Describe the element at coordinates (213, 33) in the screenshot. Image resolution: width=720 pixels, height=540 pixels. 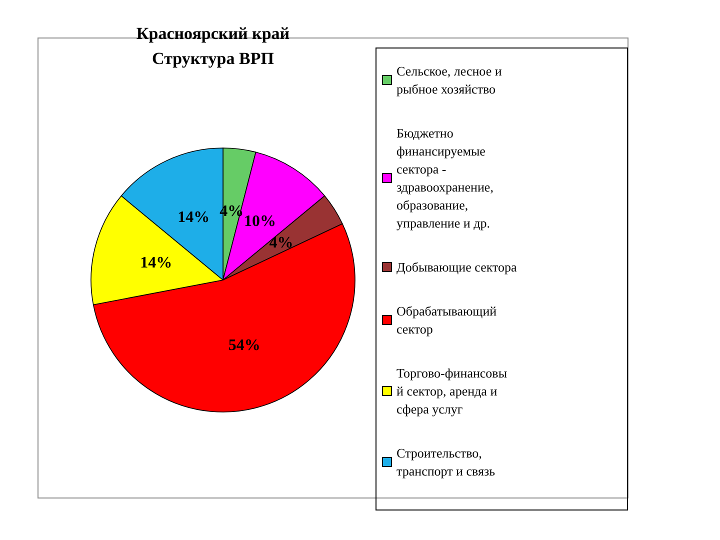
I see `chart-title: Красноярский край` at that location.